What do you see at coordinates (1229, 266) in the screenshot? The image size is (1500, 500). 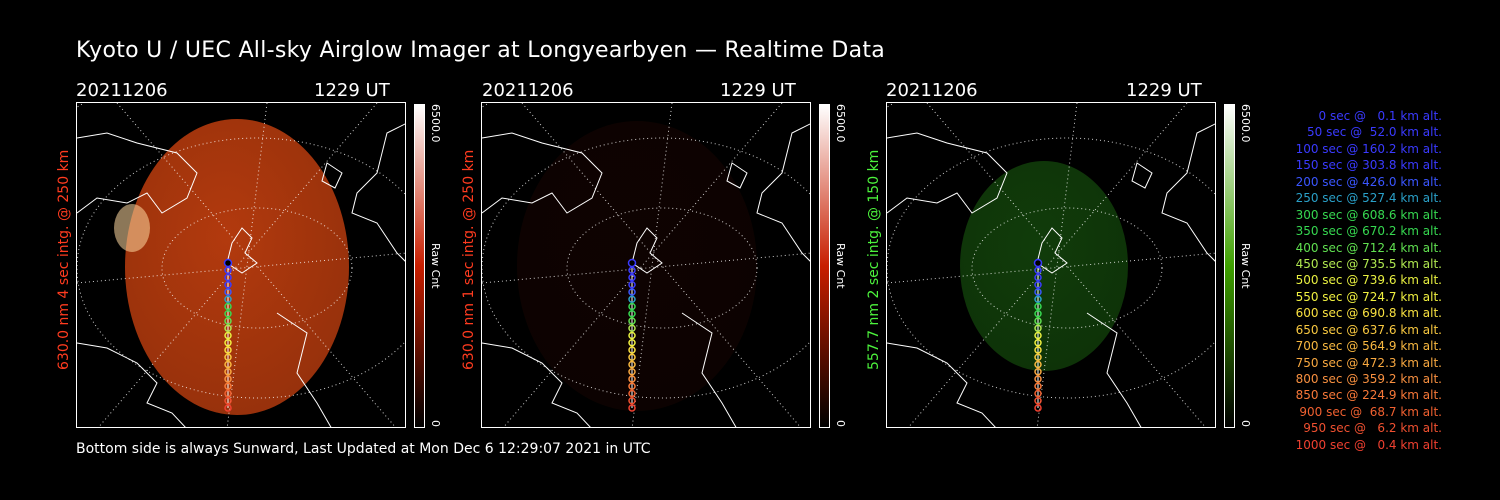 I see `panel-3-colorbar` at bounding box center [1229, 266].